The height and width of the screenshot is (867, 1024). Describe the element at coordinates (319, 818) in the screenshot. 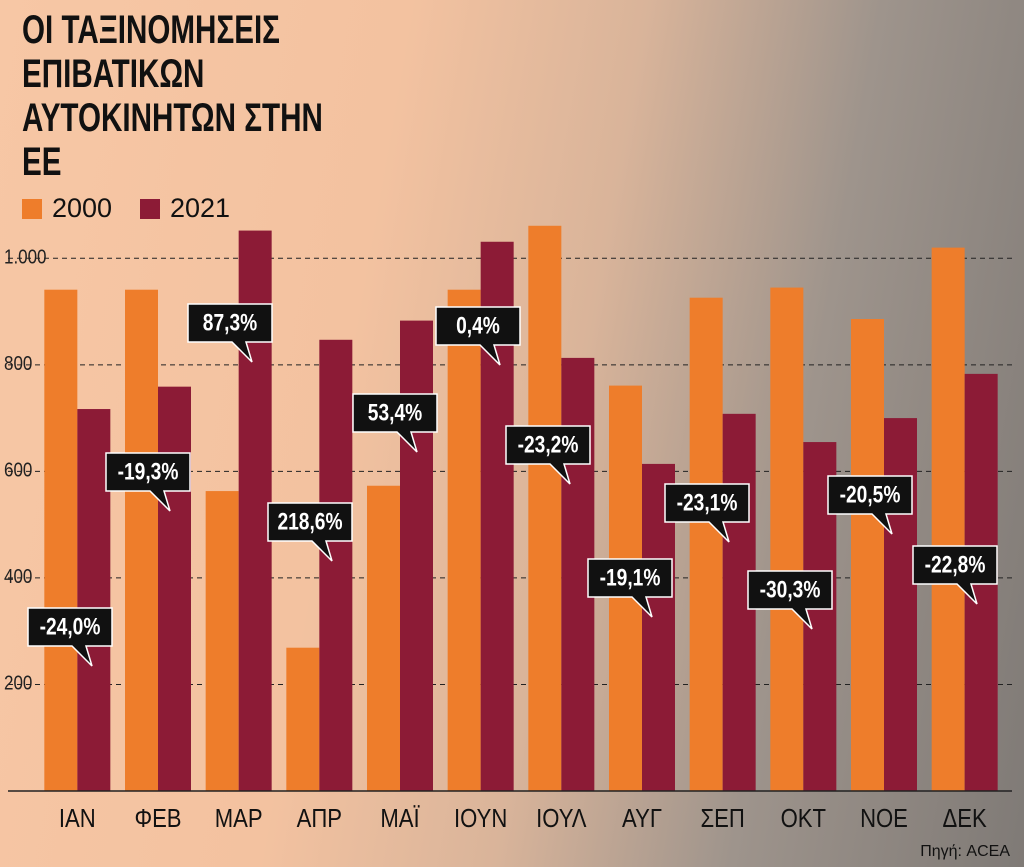

I see `x-tick-label: ΑΠΡ` at that location.